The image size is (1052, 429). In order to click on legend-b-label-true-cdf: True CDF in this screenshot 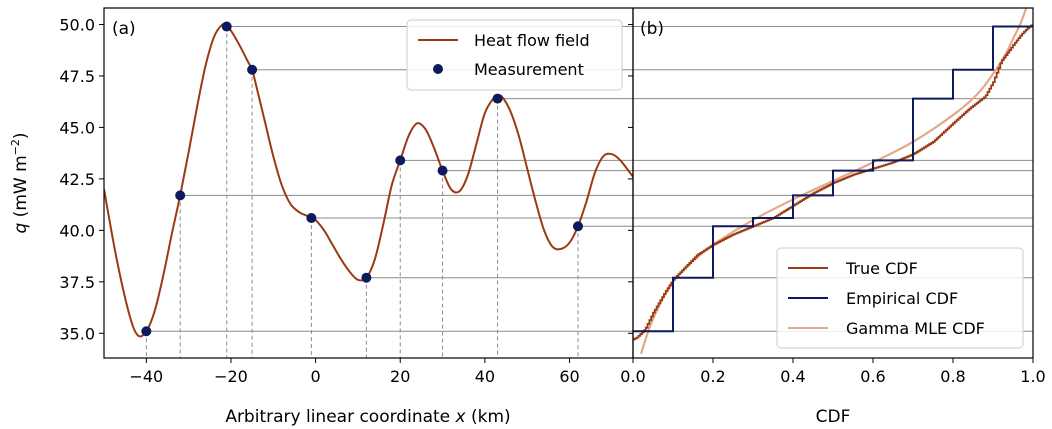, I will do `click(881, 268)`.